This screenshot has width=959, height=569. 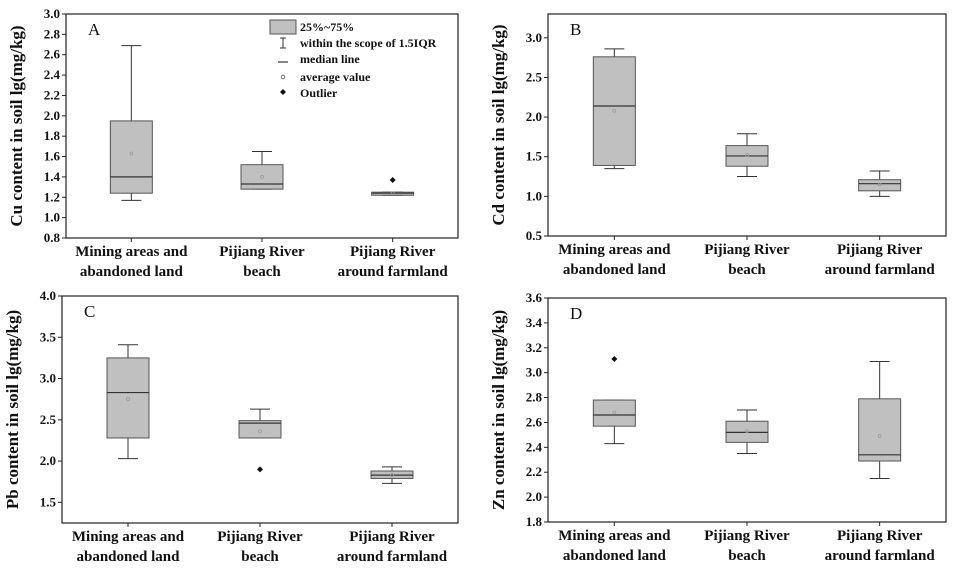 What do you see at coordinates (576, 313) in the screenshot?
I see `panel-letter: D` at bounding box center [576, 313].